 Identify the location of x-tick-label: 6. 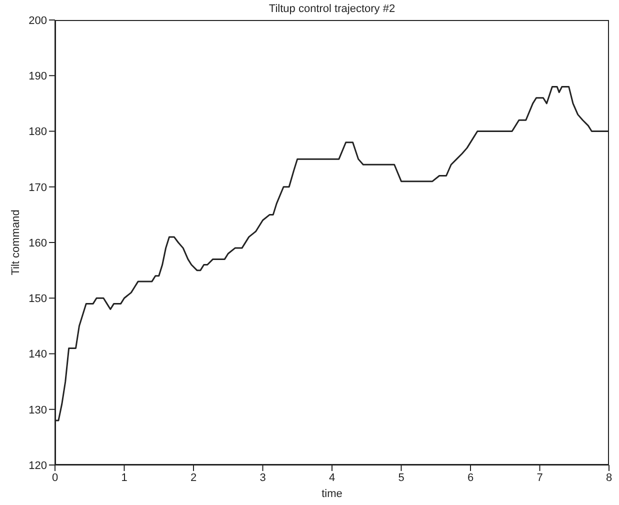
(470, 478).